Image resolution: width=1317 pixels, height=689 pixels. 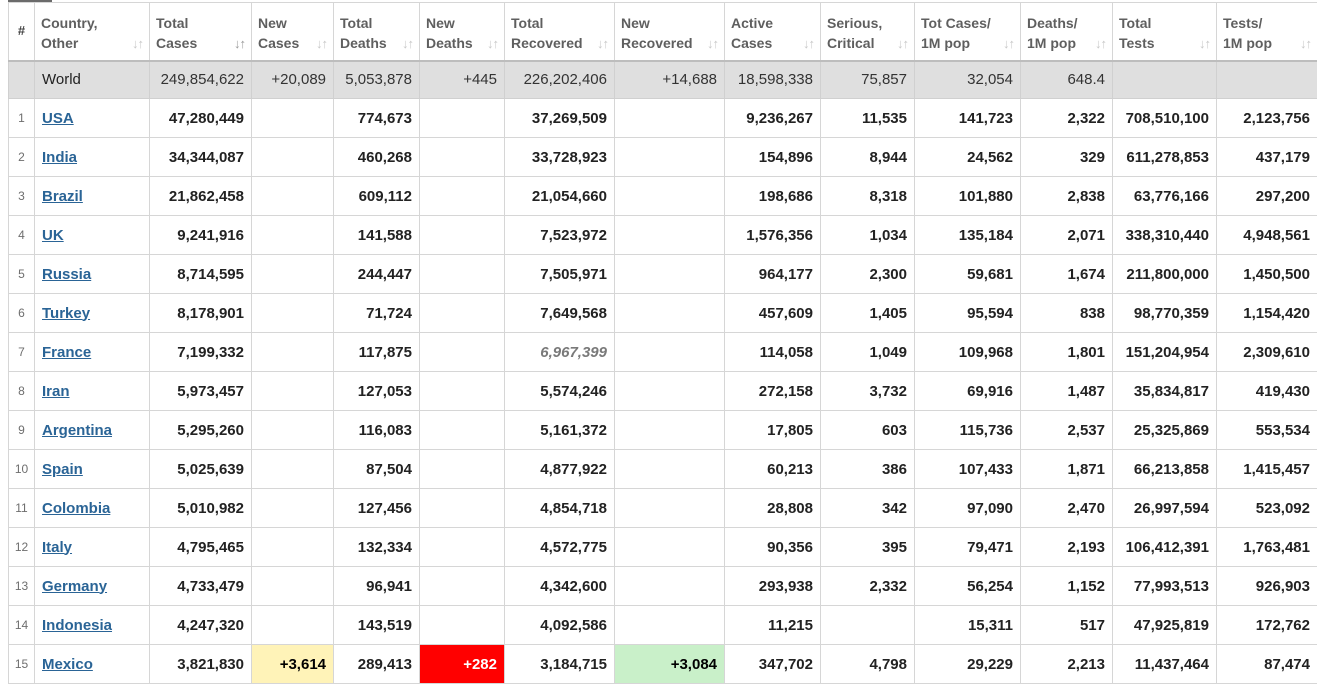 I want to click on country-cell: Mexico, so click(x=92, y=664).